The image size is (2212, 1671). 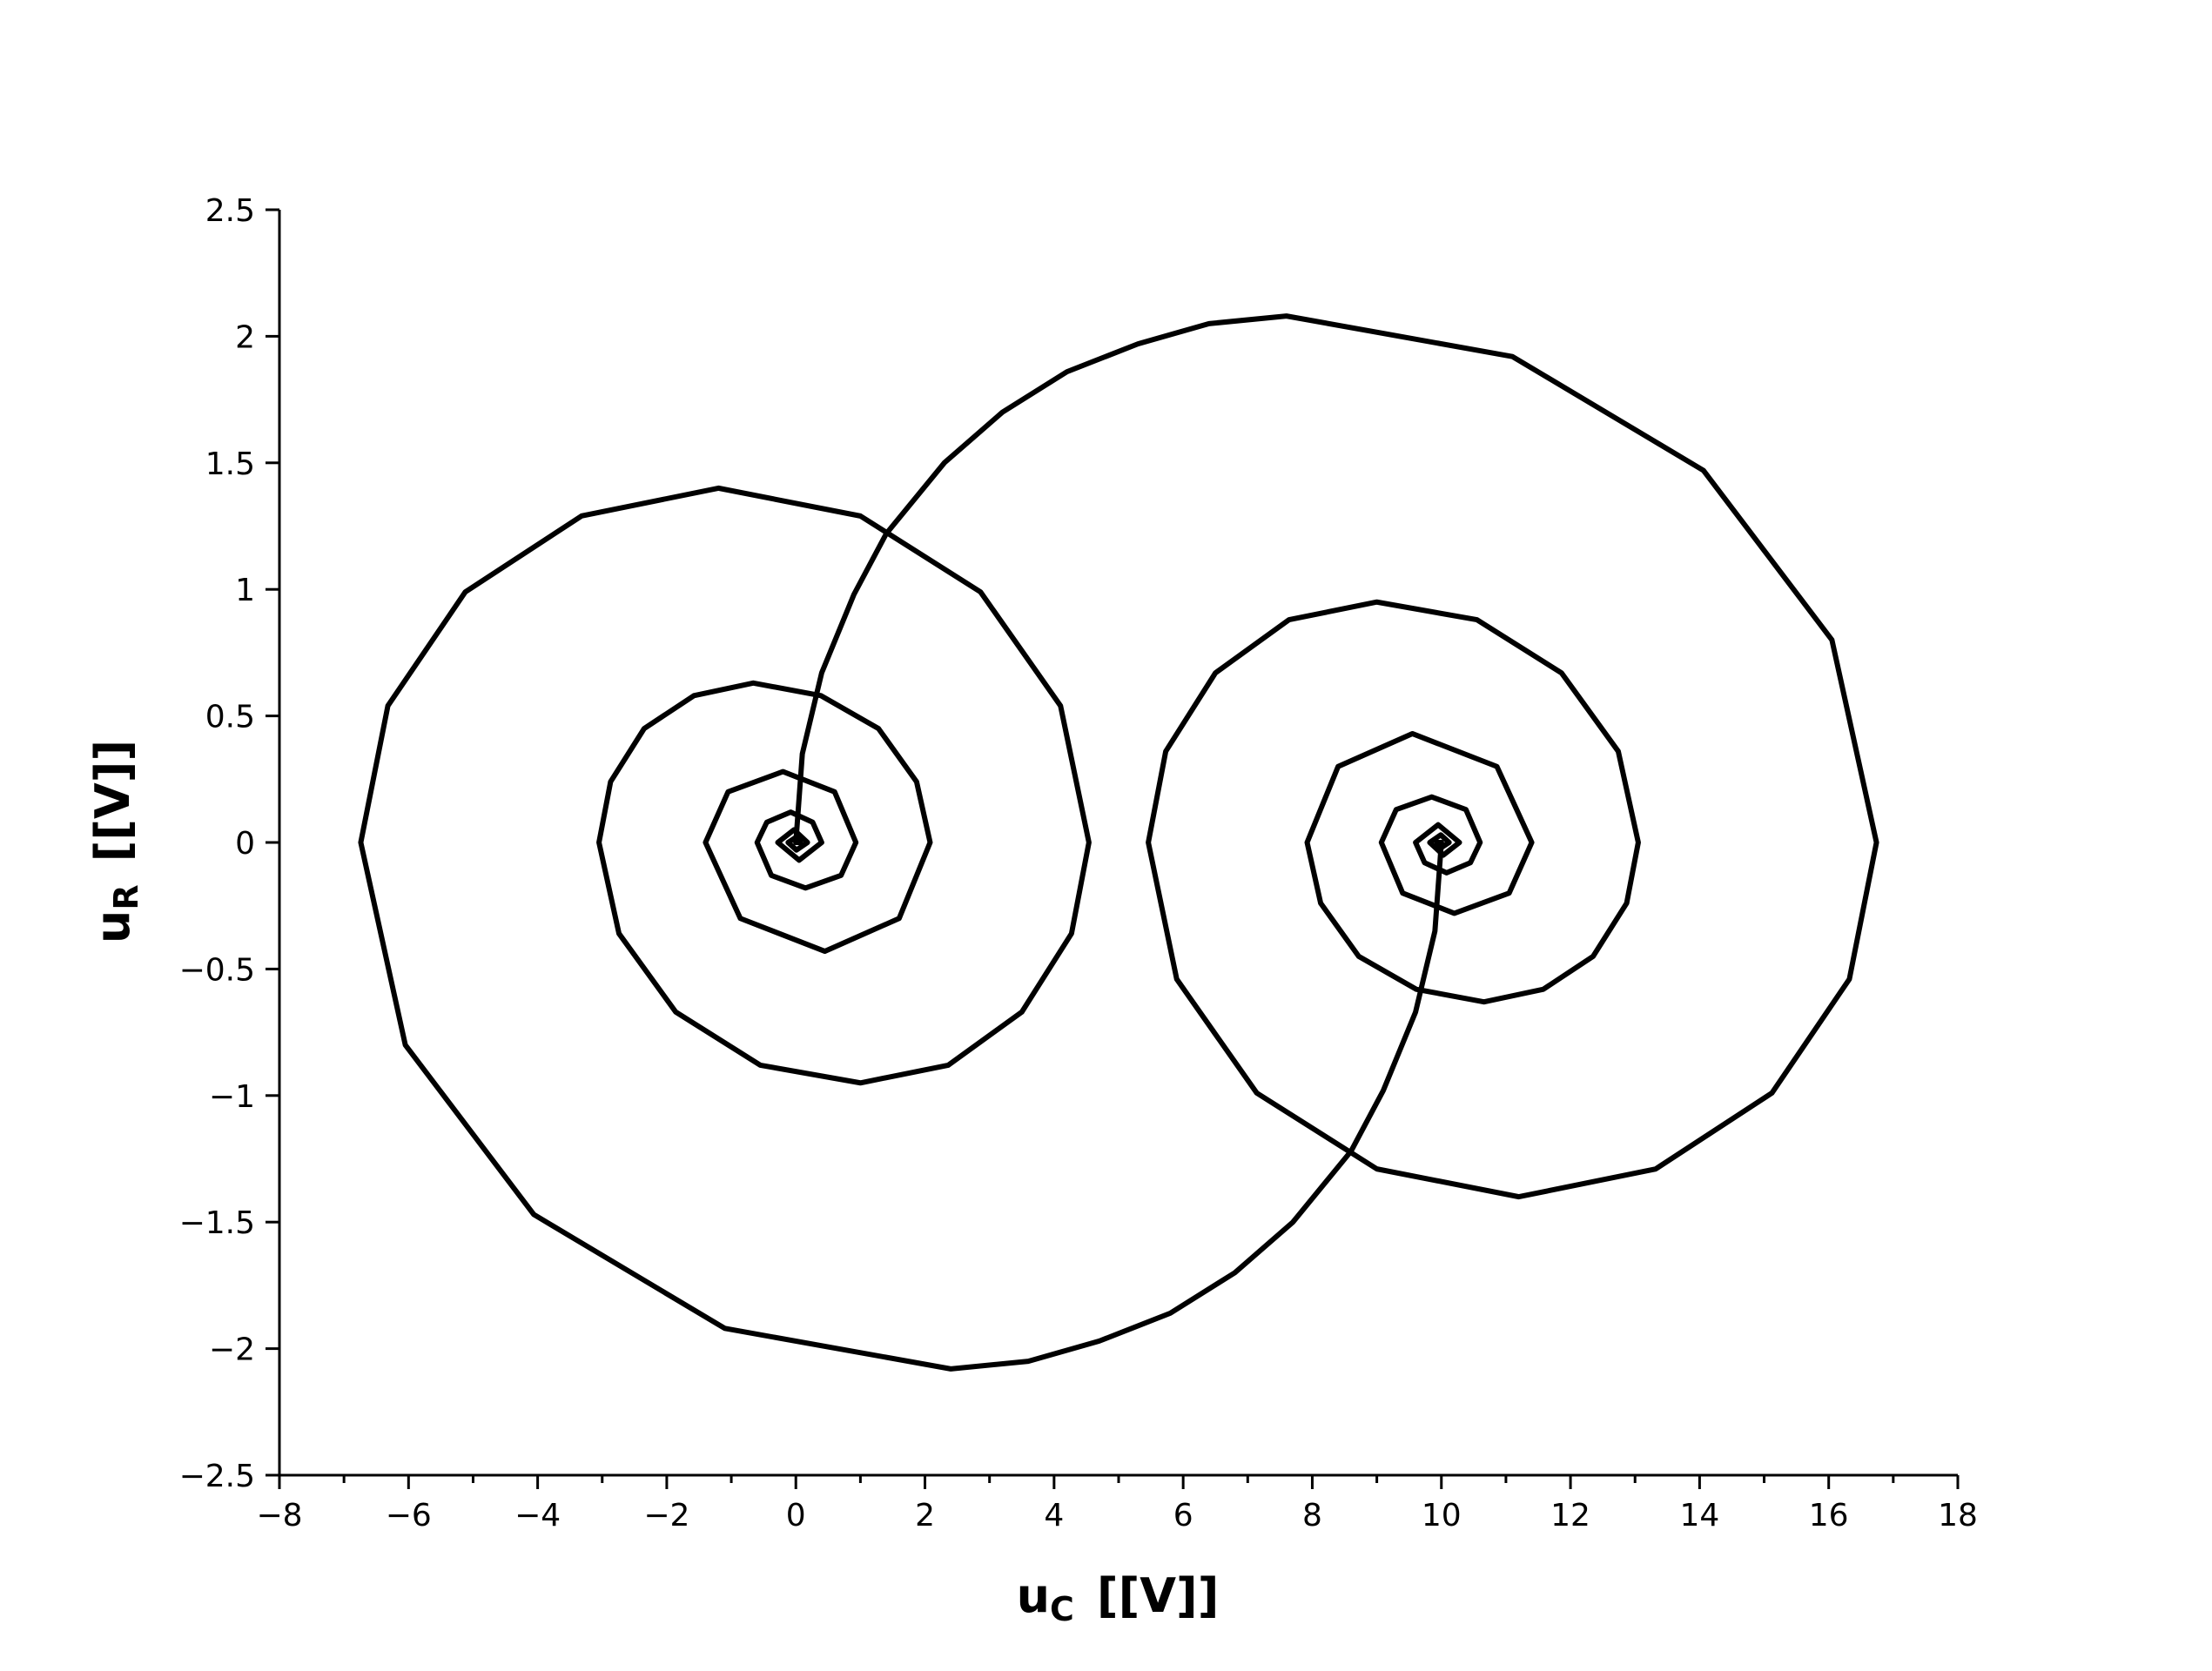 What do you see at coordinates (230, 464) in the screenshot?
I see `y-tick-label: 1.5` at bounding box center [230, 464].